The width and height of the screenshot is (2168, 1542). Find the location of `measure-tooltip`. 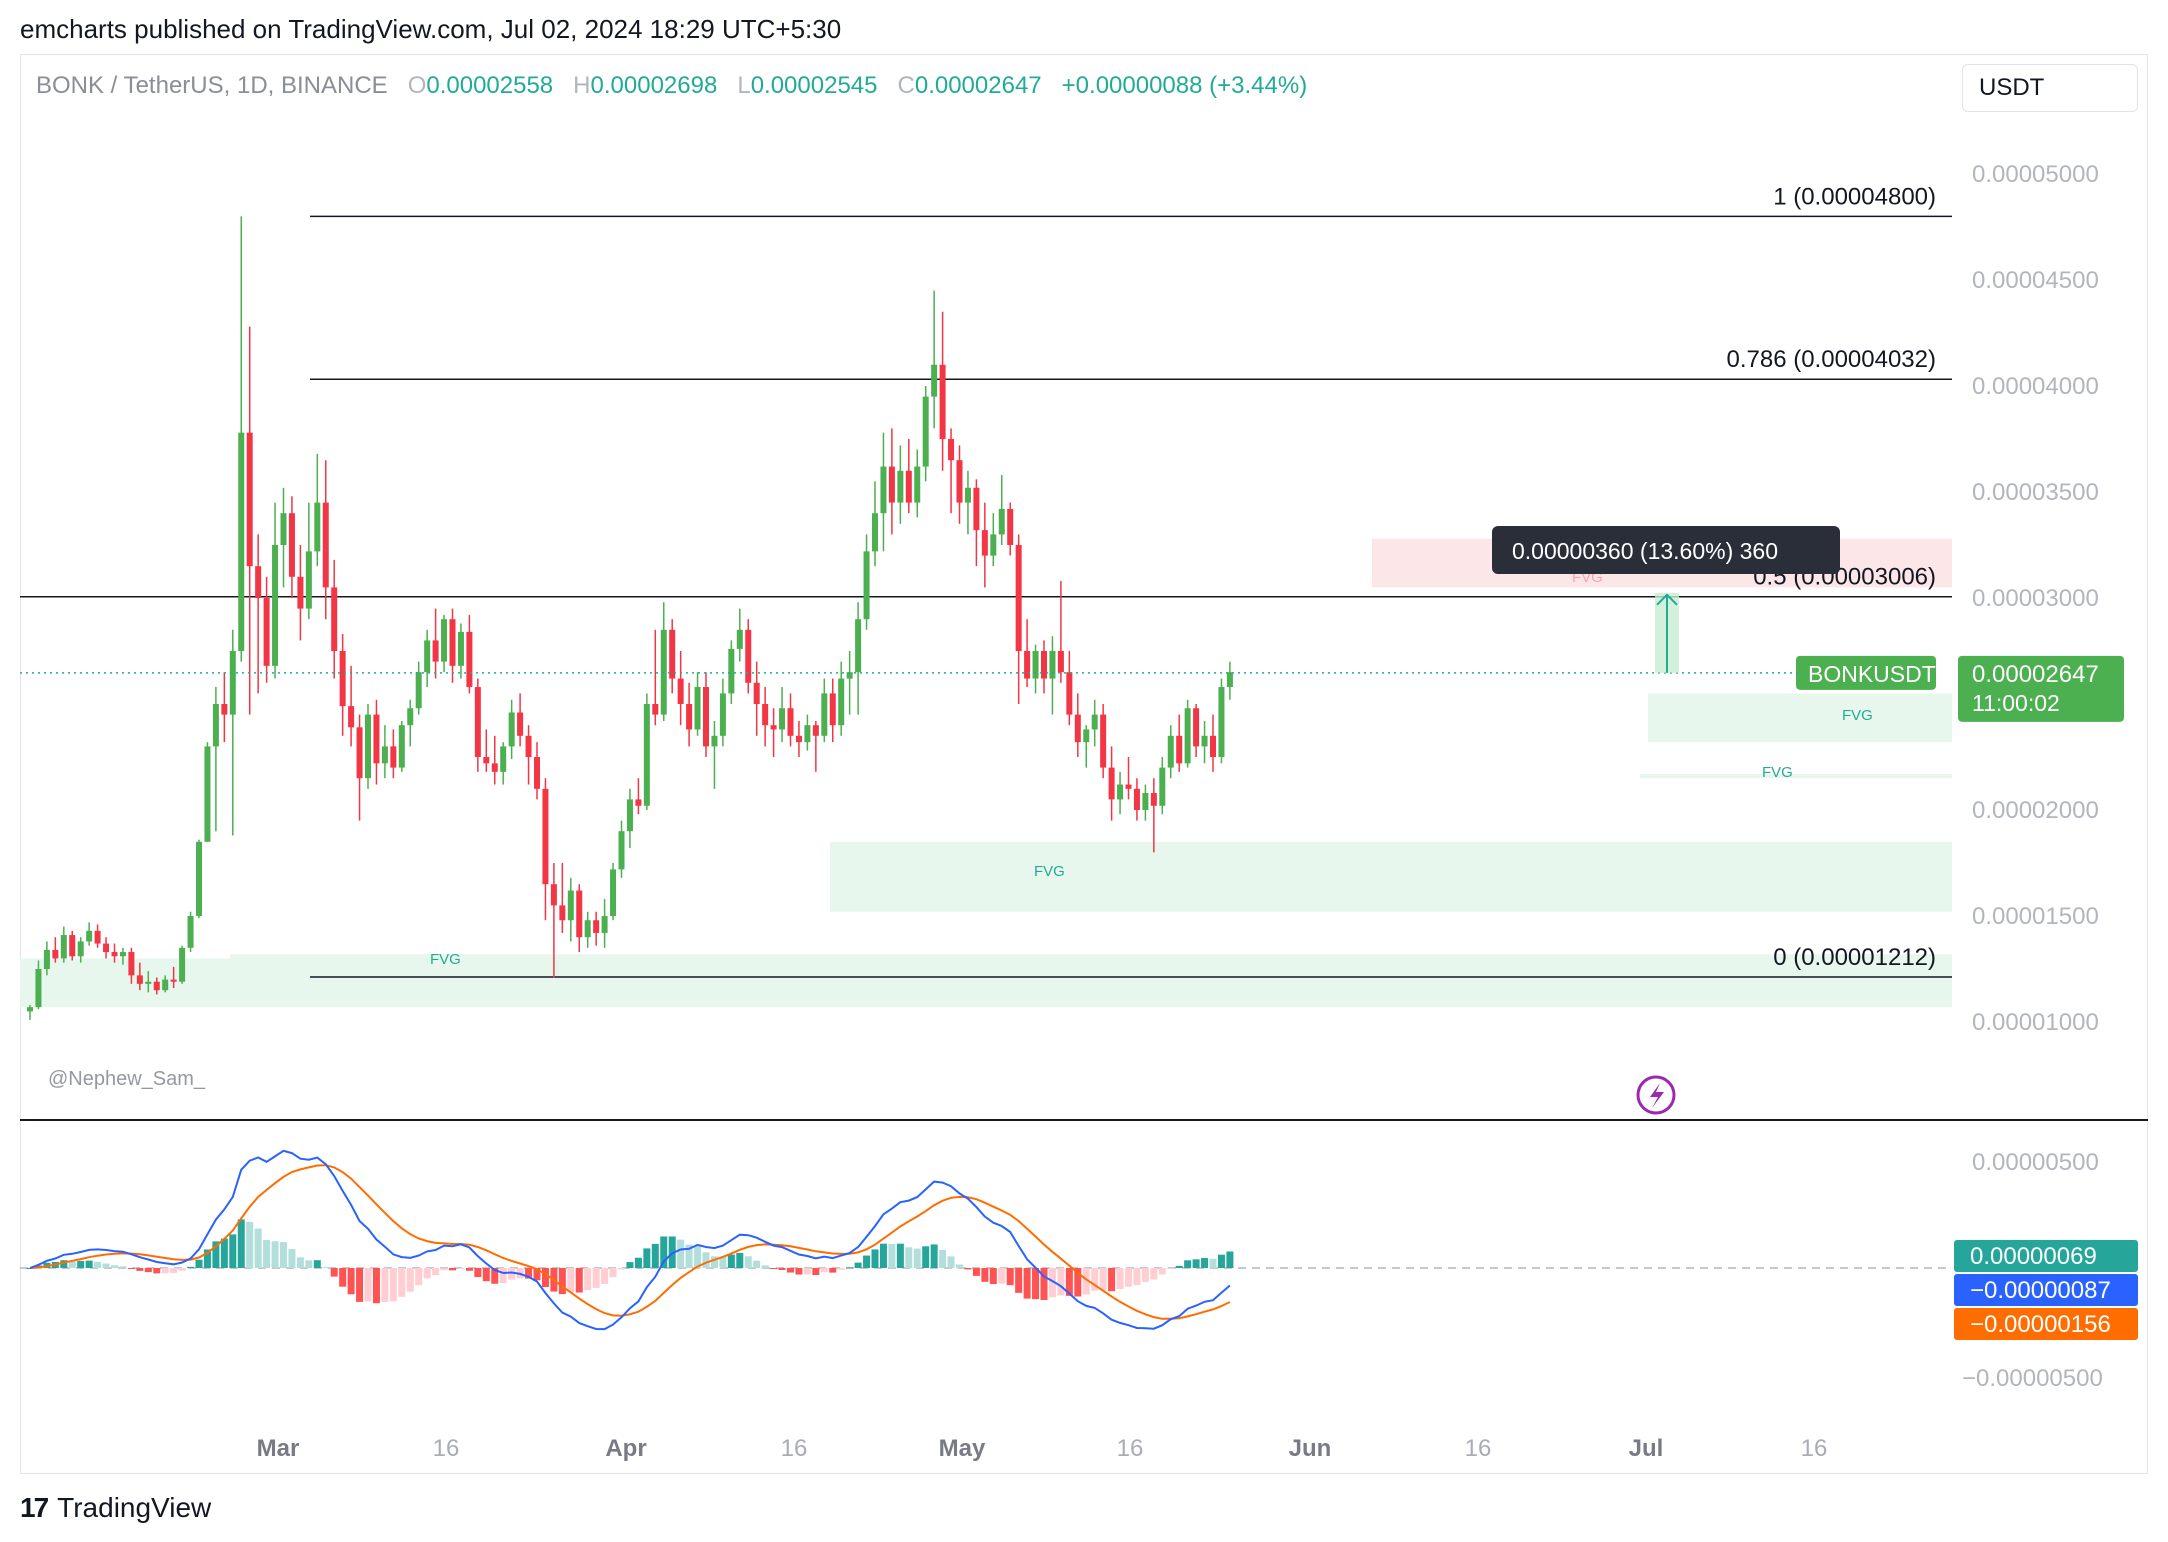

measure-tooltip is located at coordinates (1666, 550).